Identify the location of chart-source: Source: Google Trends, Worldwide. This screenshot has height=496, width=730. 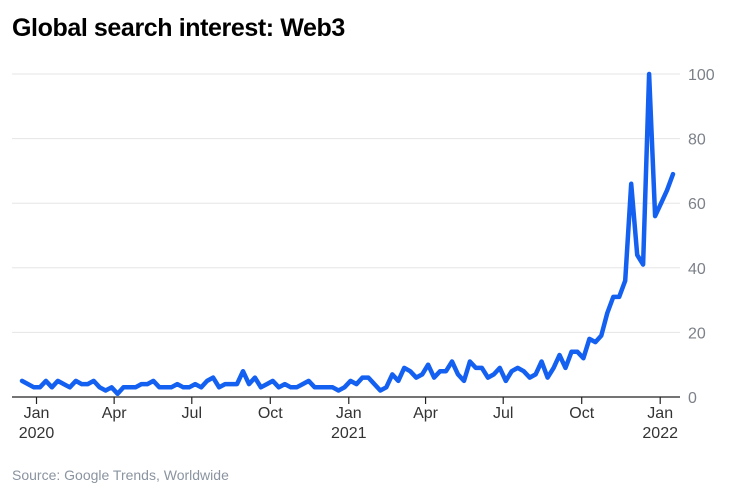
(120, 475).